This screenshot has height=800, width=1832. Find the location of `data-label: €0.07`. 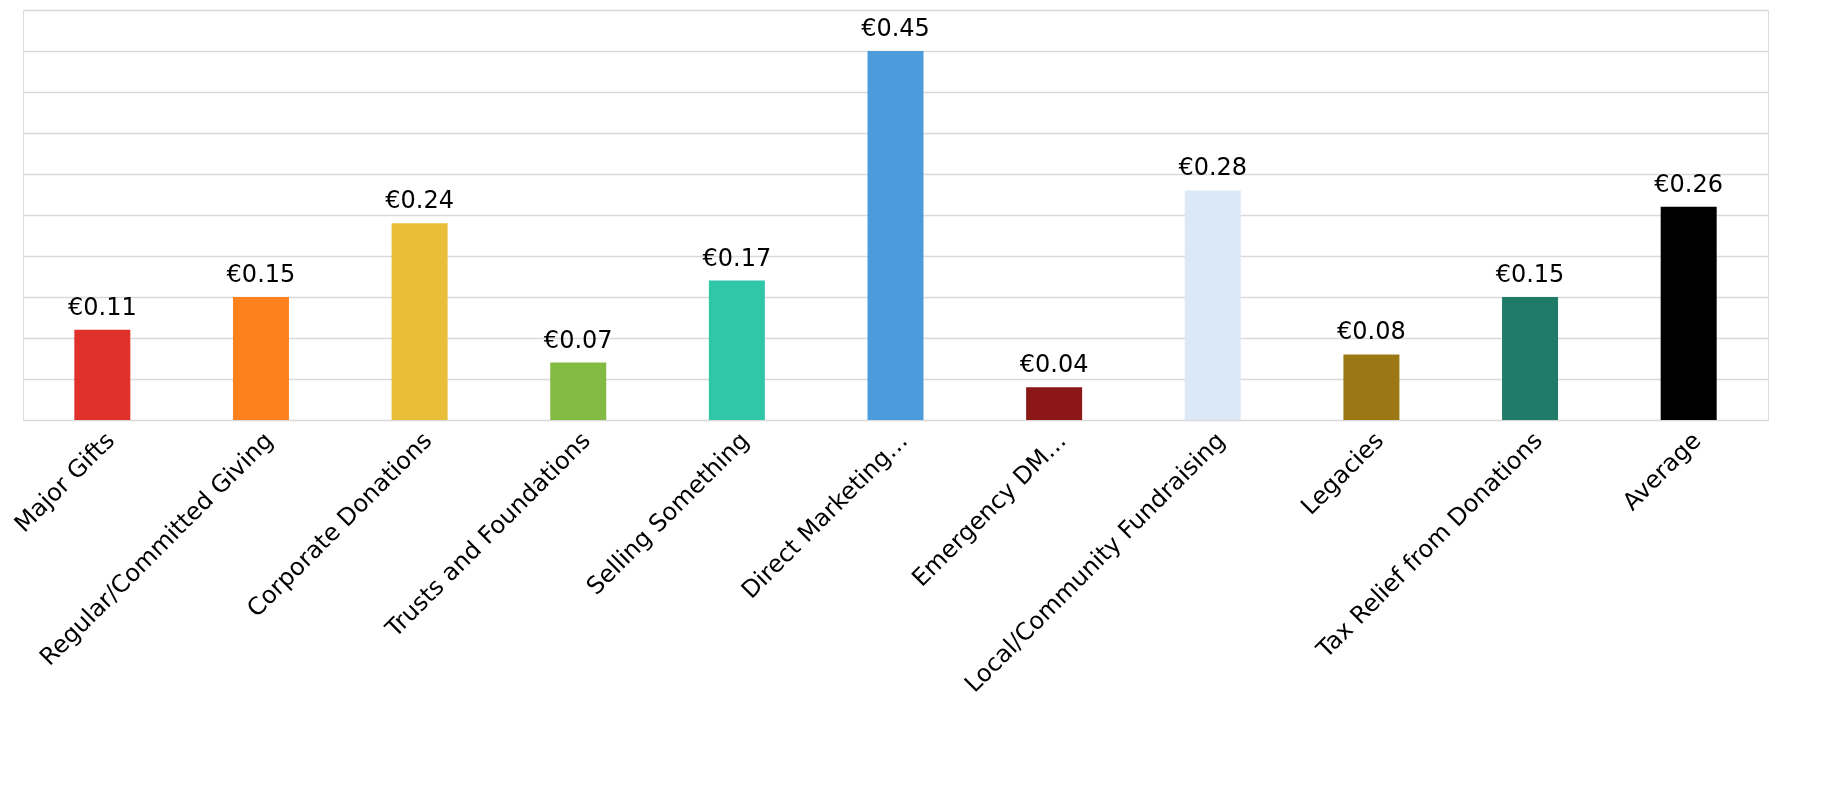

data-label: €0.07 is located at coordinates (578, 339).